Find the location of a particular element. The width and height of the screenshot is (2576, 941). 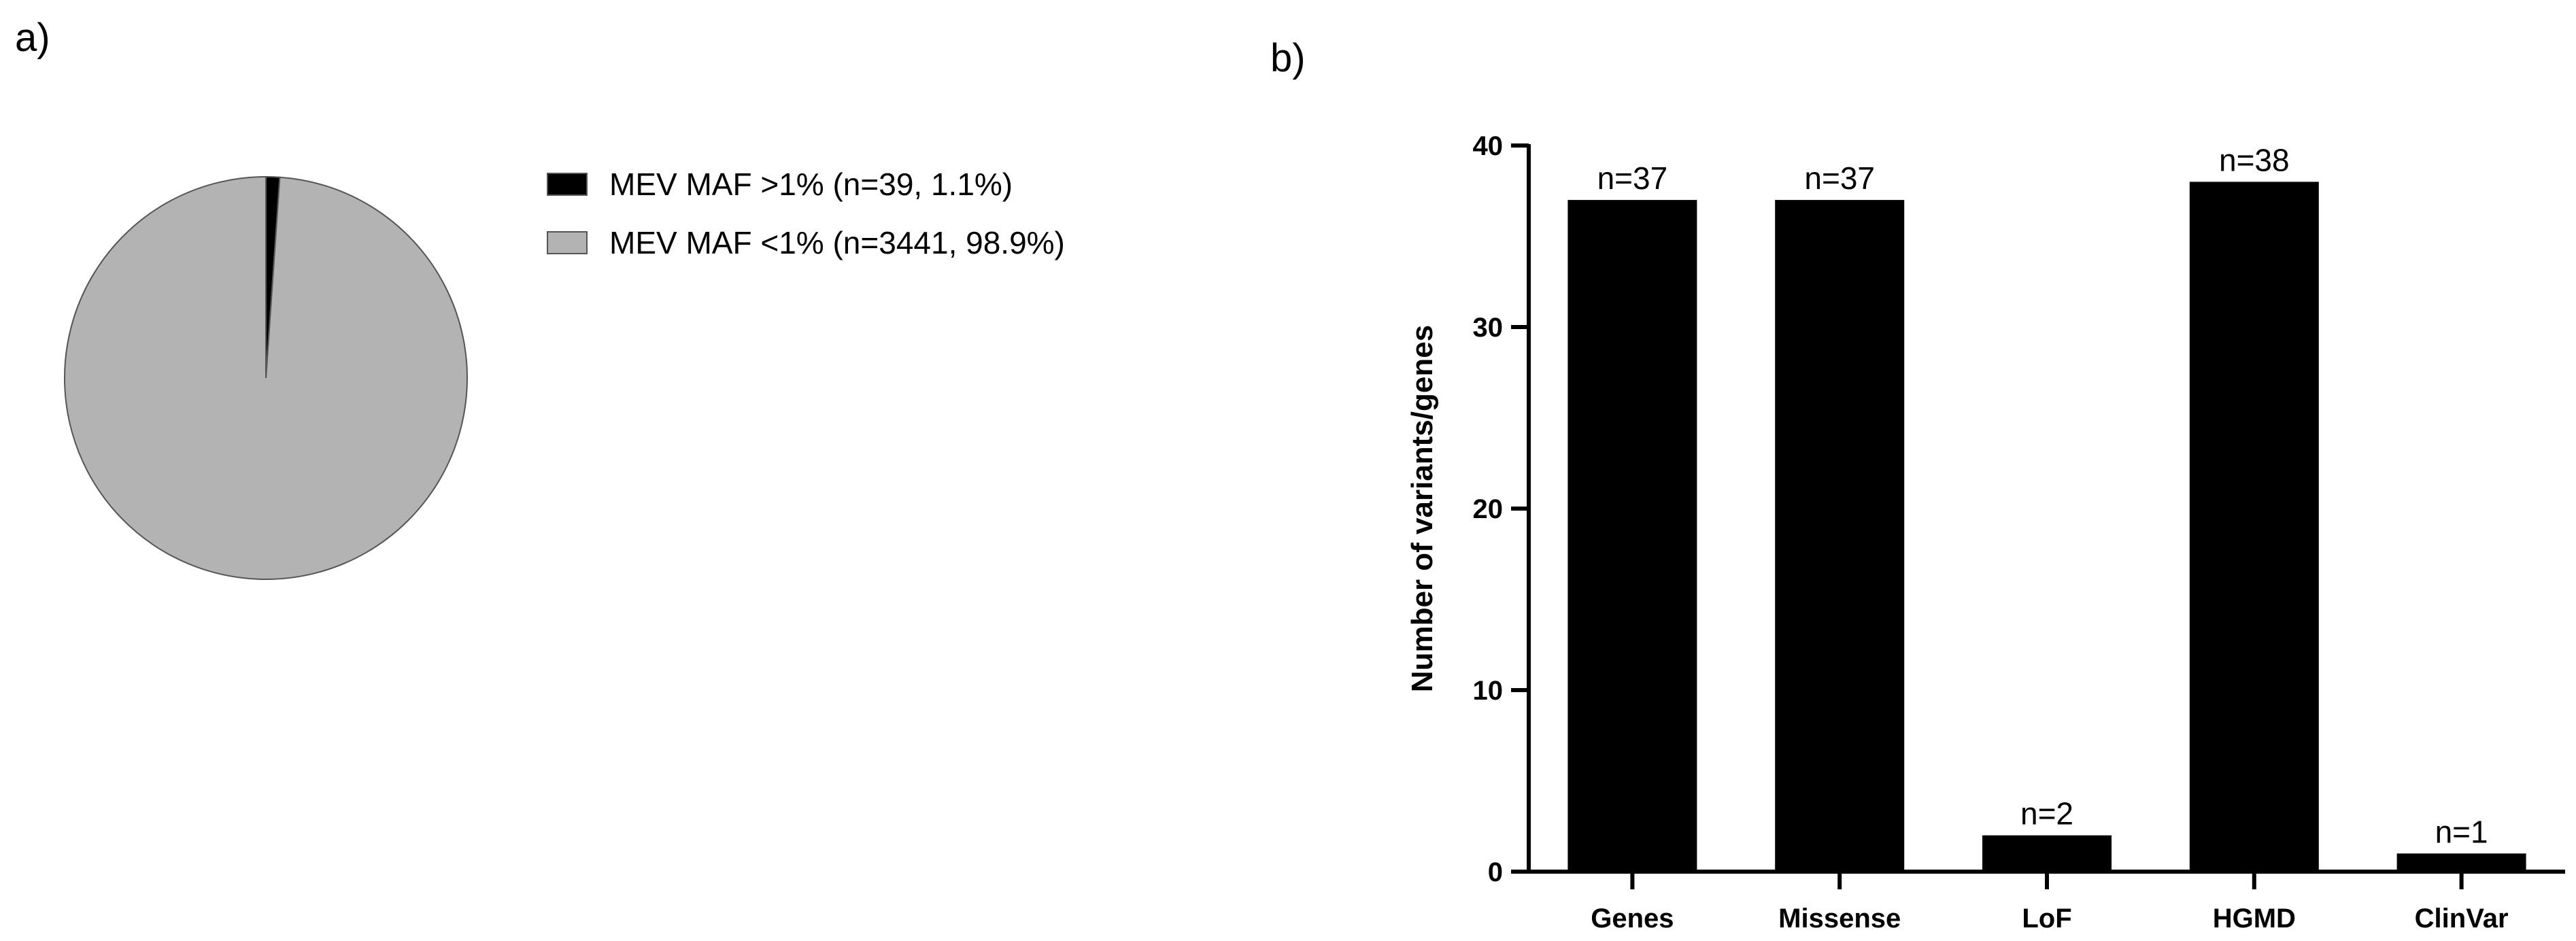

x-tick-label: HGMD is located at coordinates (2254, 919).